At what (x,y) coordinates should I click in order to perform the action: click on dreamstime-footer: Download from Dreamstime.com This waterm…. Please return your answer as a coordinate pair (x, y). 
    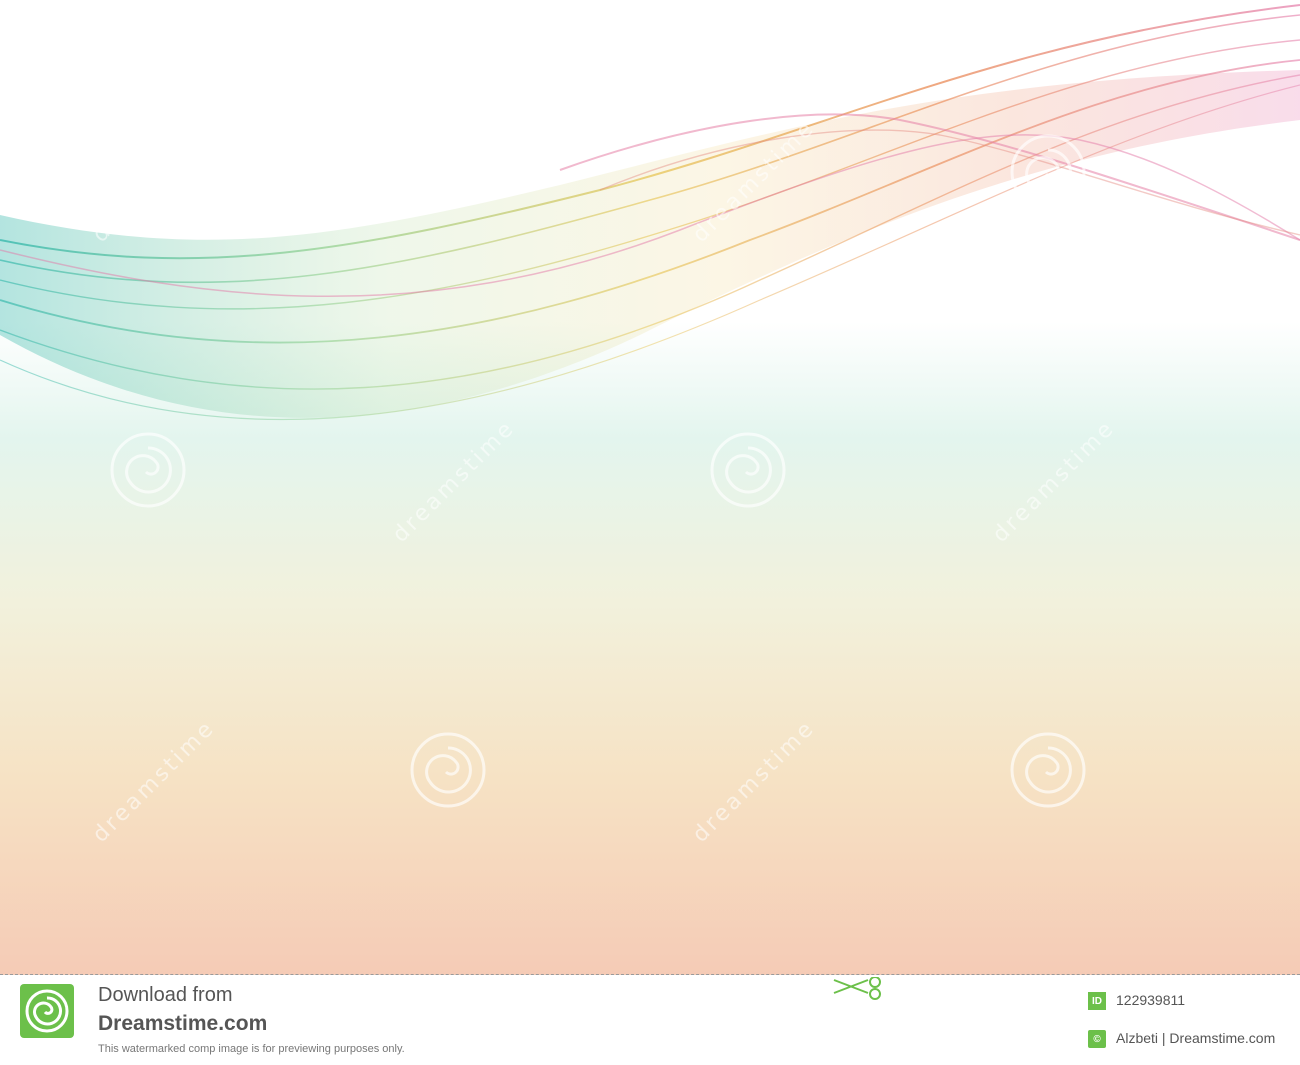
    Looking at the image, I should click on (650, 1020).